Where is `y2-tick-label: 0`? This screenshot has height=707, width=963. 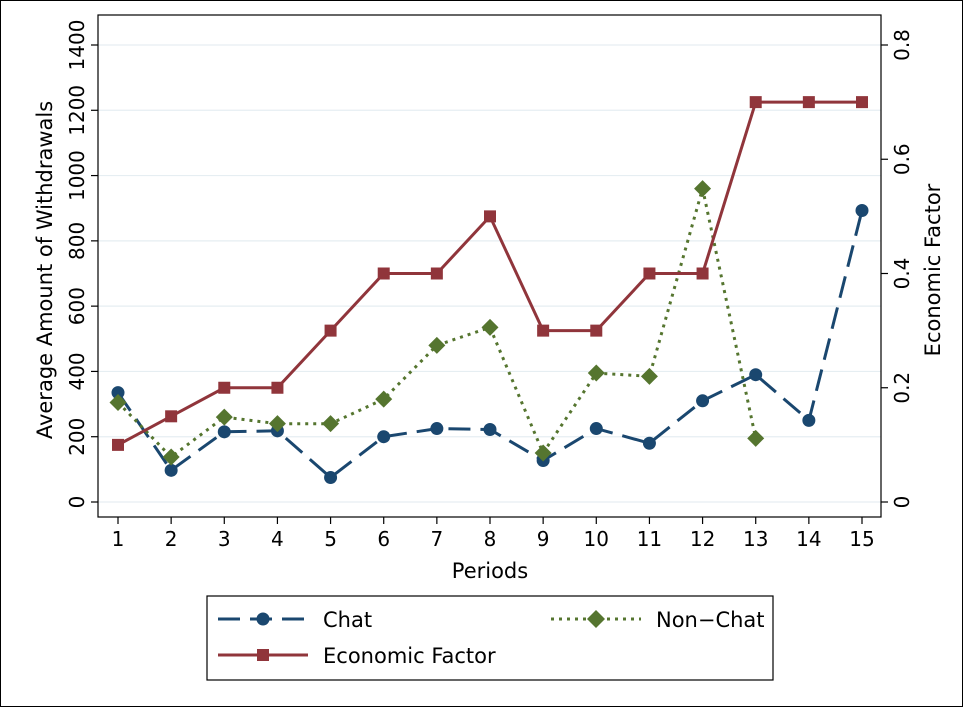 y2-tick-label: 0 is located at coordinates (902, 502).